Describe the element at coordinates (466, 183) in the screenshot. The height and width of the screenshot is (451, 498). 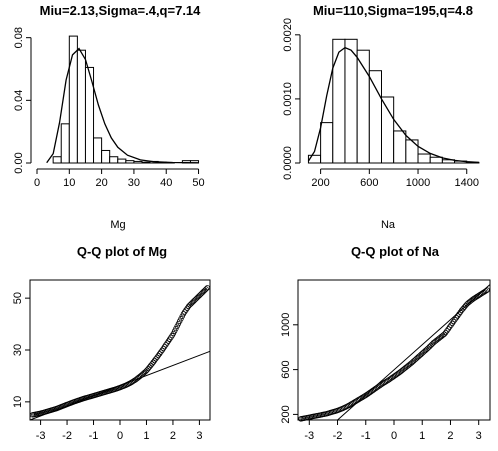
I see `x-tick-label: 1400` at that location.